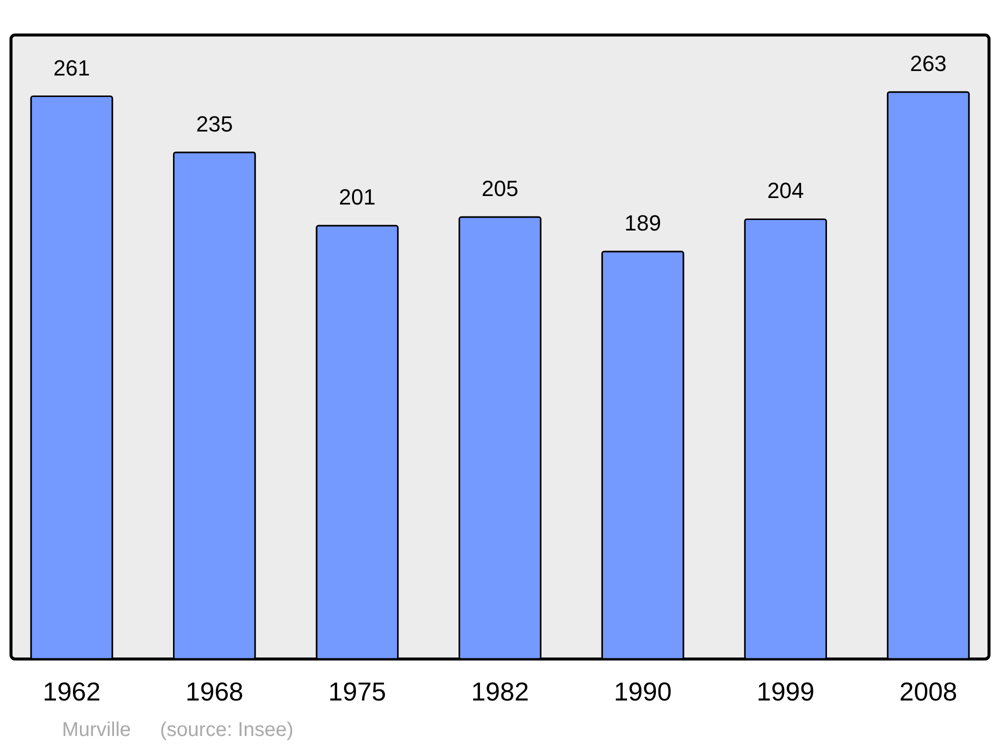 This screenshot has width=1000, height=747. Describe the element at coordinates (71, 691) in the screenshot. I see `x-tick-label: 1962` at that location.